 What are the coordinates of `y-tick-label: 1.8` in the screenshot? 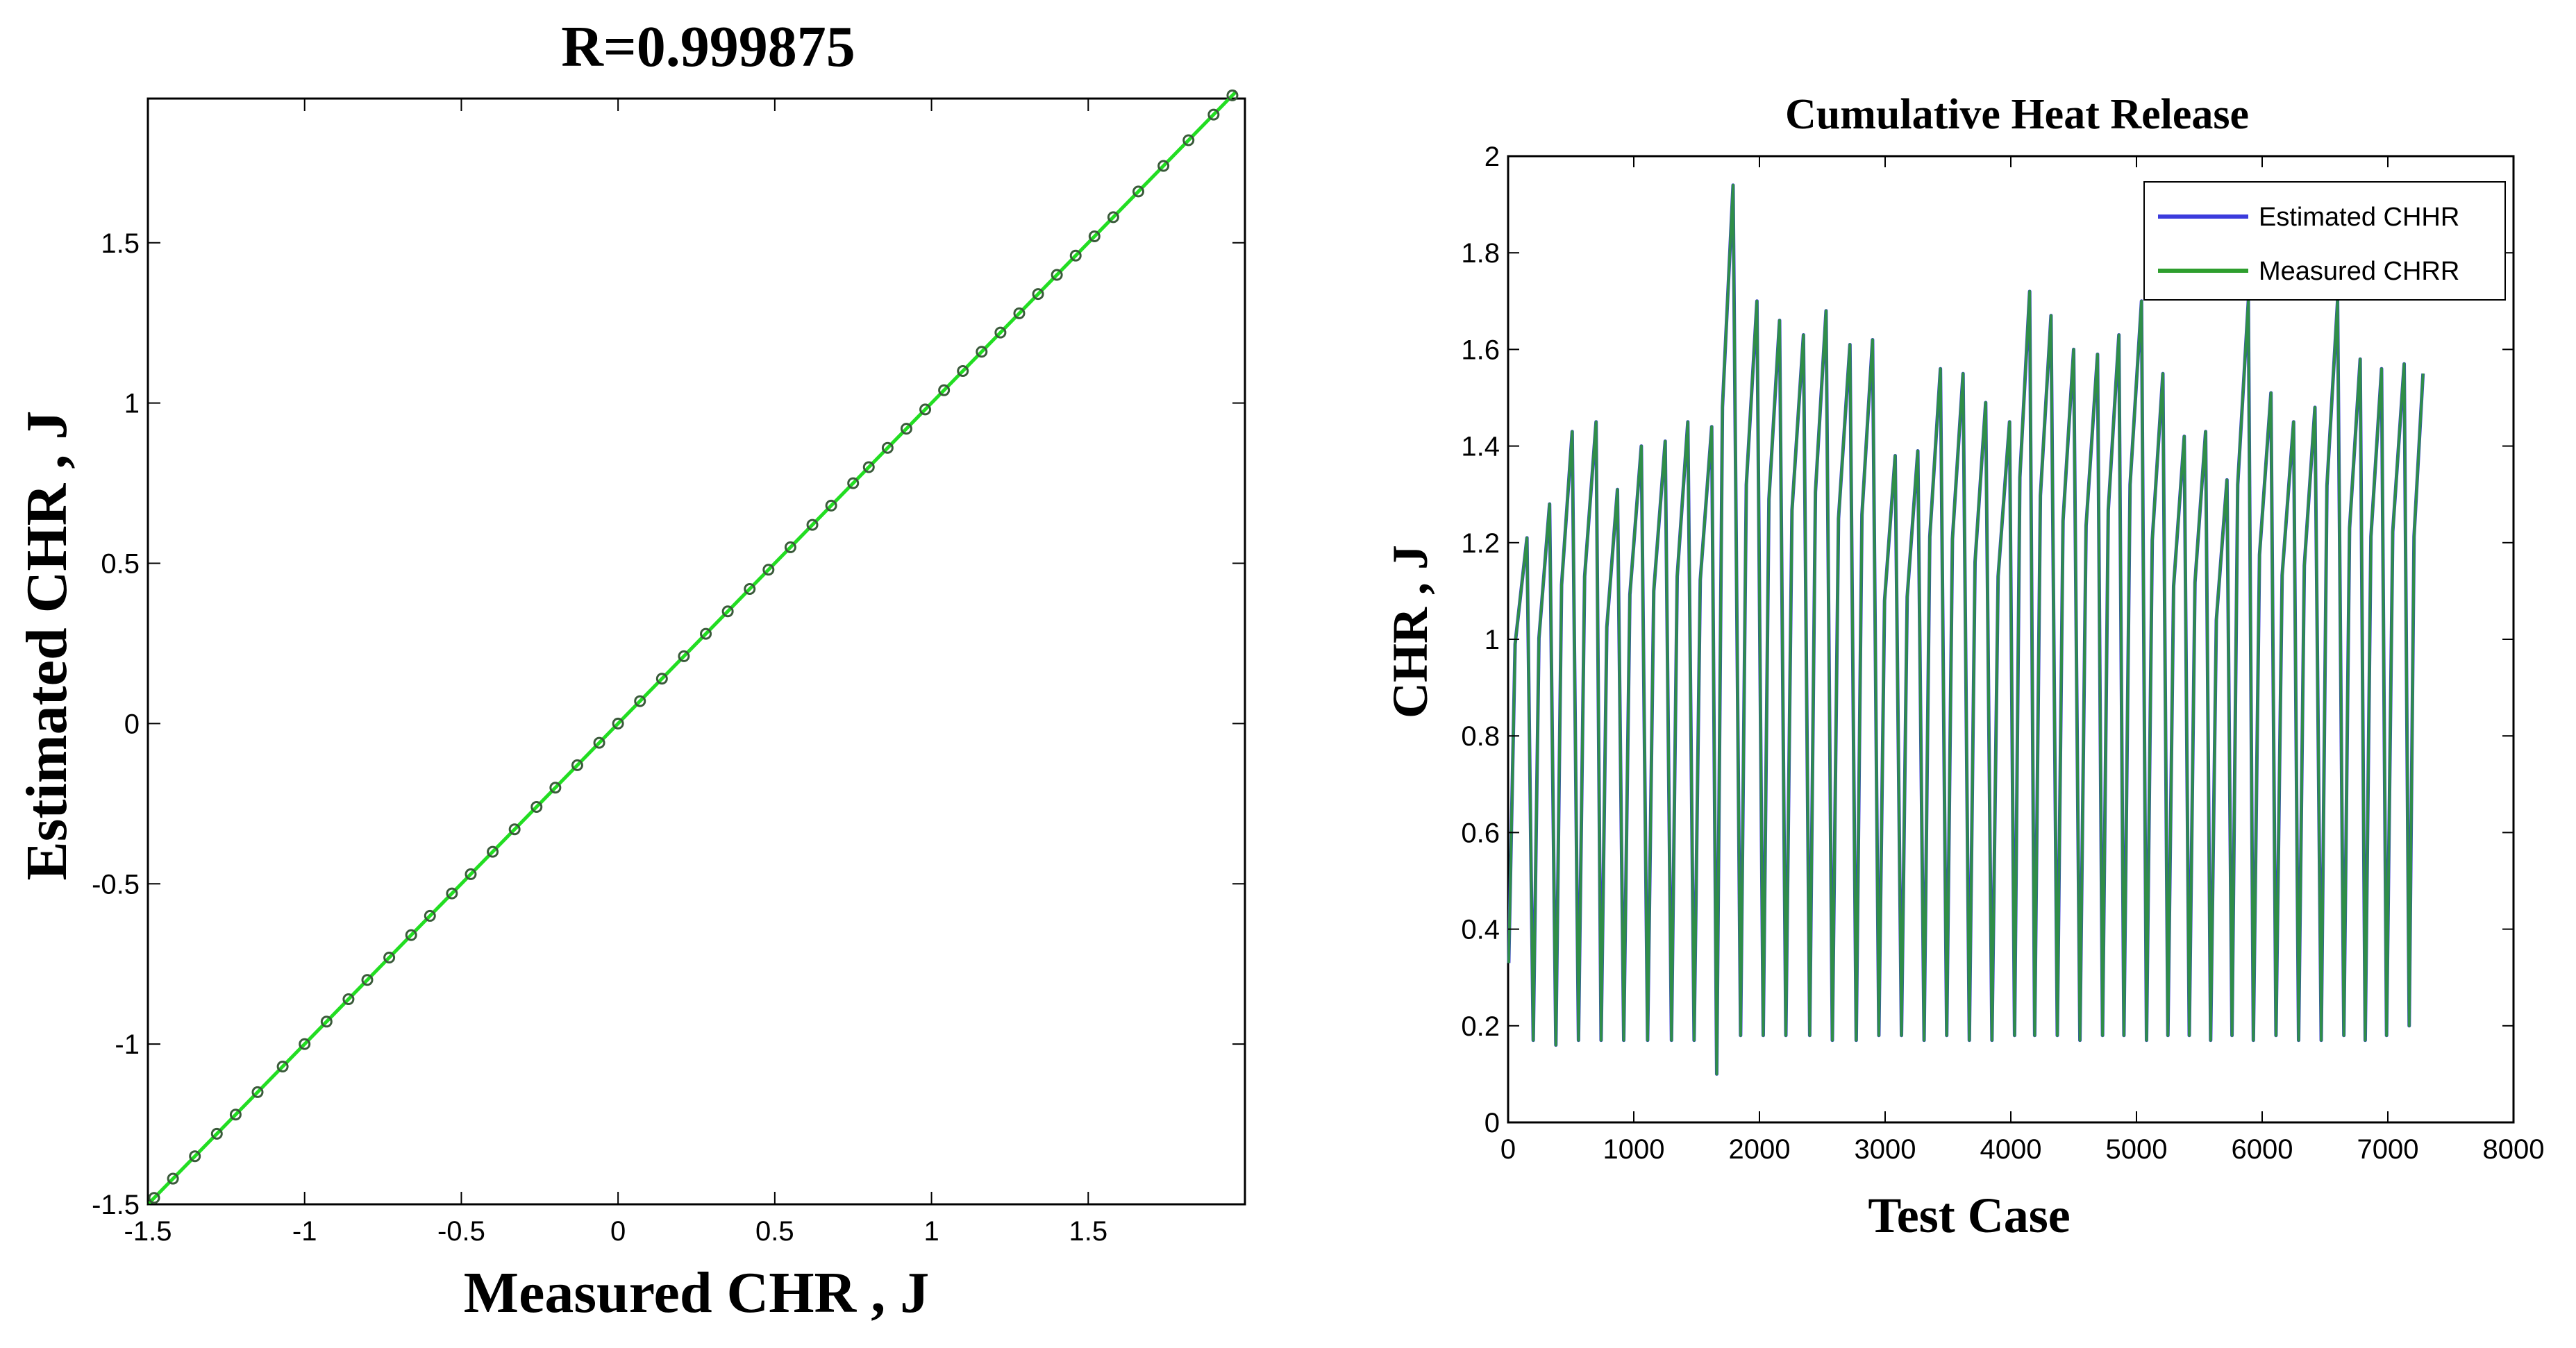 It's located at (1480, 253).